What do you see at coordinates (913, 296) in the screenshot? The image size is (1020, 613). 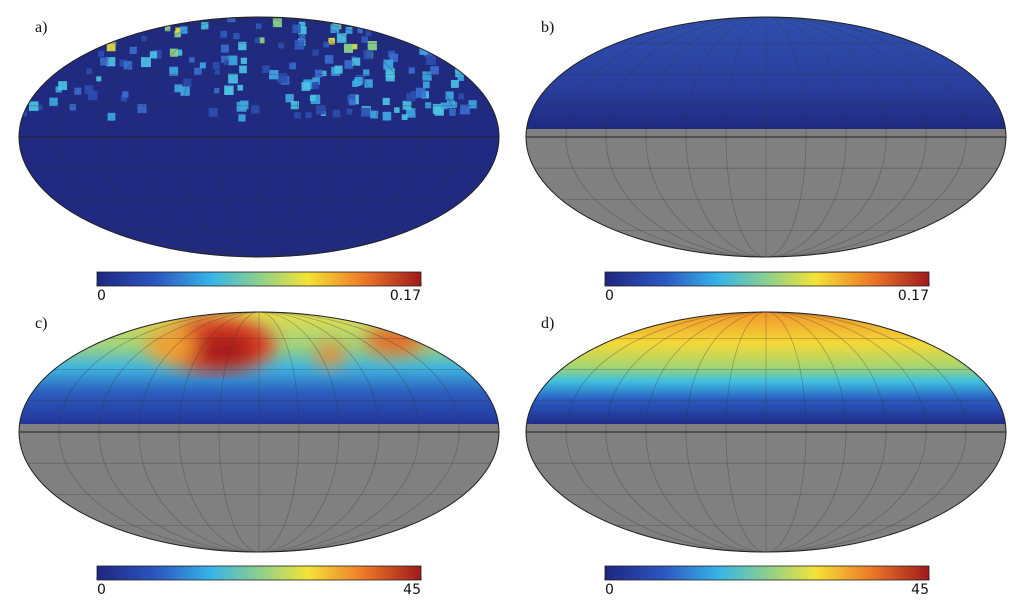 I see `colorbar-tick-label: 0.17` at bounding box center [913, 296].